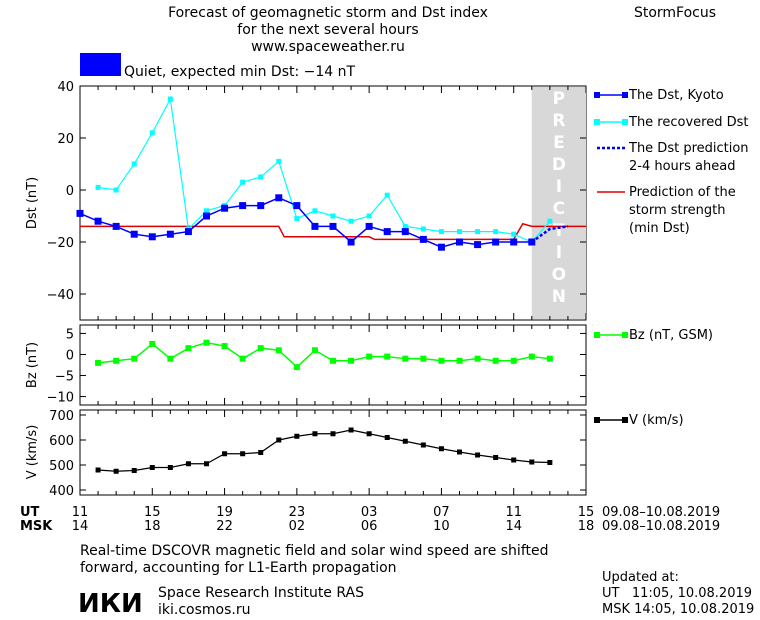 This screenshot has height=620, width=760. Describe the element at coordinates (61, 491) in the screenshot. I see `v-y-tick-label: 400` at that location.